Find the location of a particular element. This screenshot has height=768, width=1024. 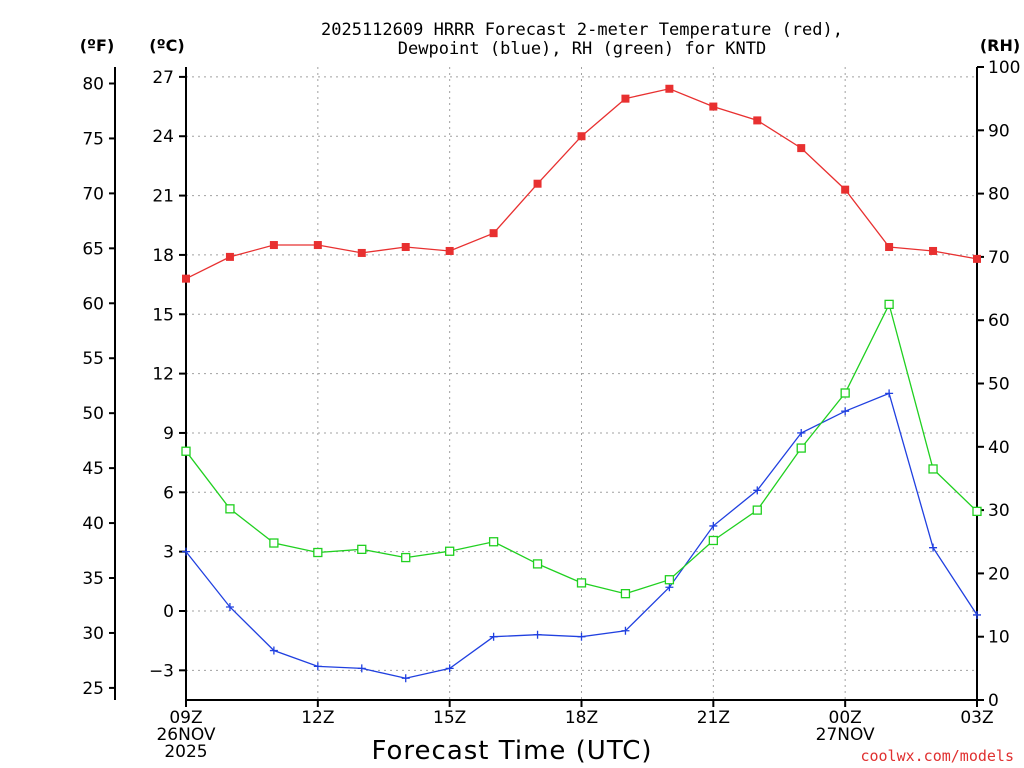

rh-tick-label: 30 is located at coordinates (999, 511).